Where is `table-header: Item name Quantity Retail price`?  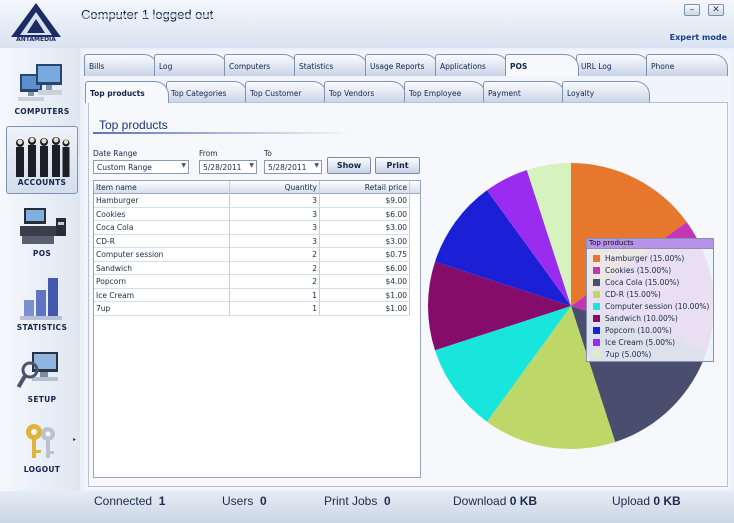
table-header: Item name Quantity Retail price is located at coordinates (257, 187).